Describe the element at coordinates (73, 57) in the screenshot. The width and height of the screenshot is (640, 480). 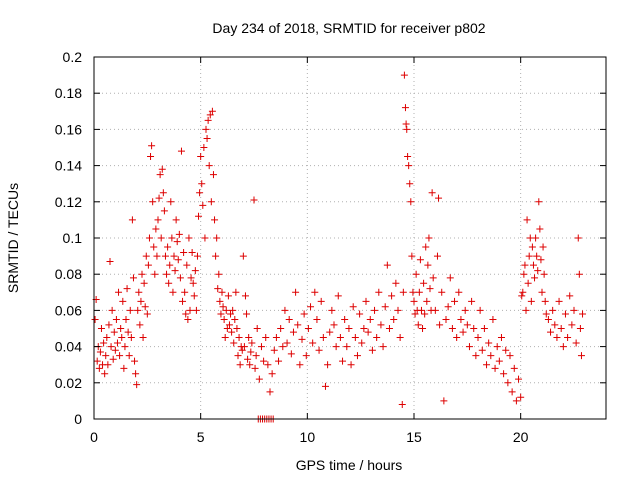
I see `y-tick-label: 0.2` at that location.